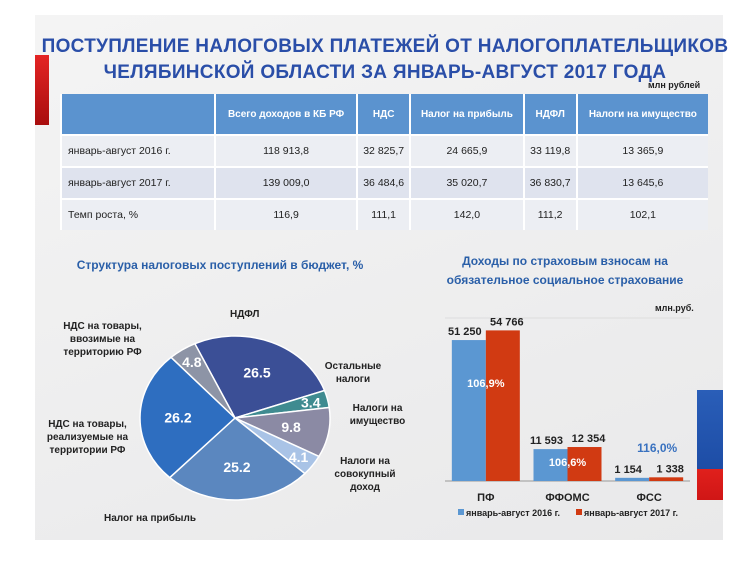 The width and height of the screenshot is (750, 562). What do you see at coordinates (674, 85) in the screenshot?
I see `table-unit: млн рублей` at bounding box center [674, 85].